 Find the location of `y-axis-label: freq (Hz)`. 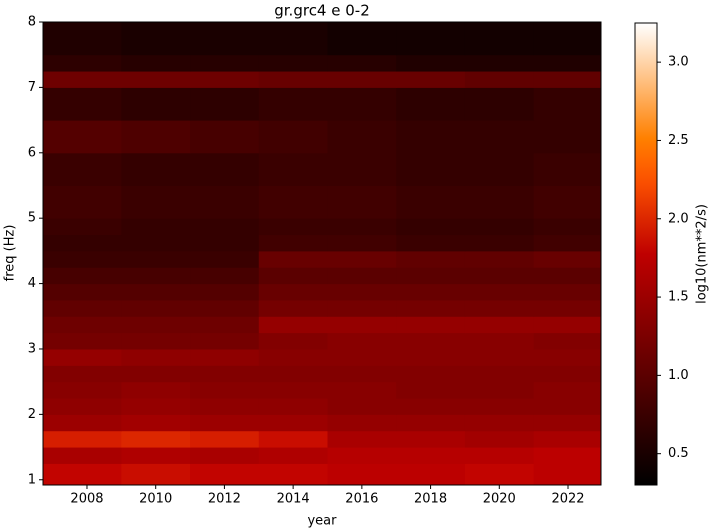

y-axis-label: freq (Hz) is located at coordinates (10, 253).